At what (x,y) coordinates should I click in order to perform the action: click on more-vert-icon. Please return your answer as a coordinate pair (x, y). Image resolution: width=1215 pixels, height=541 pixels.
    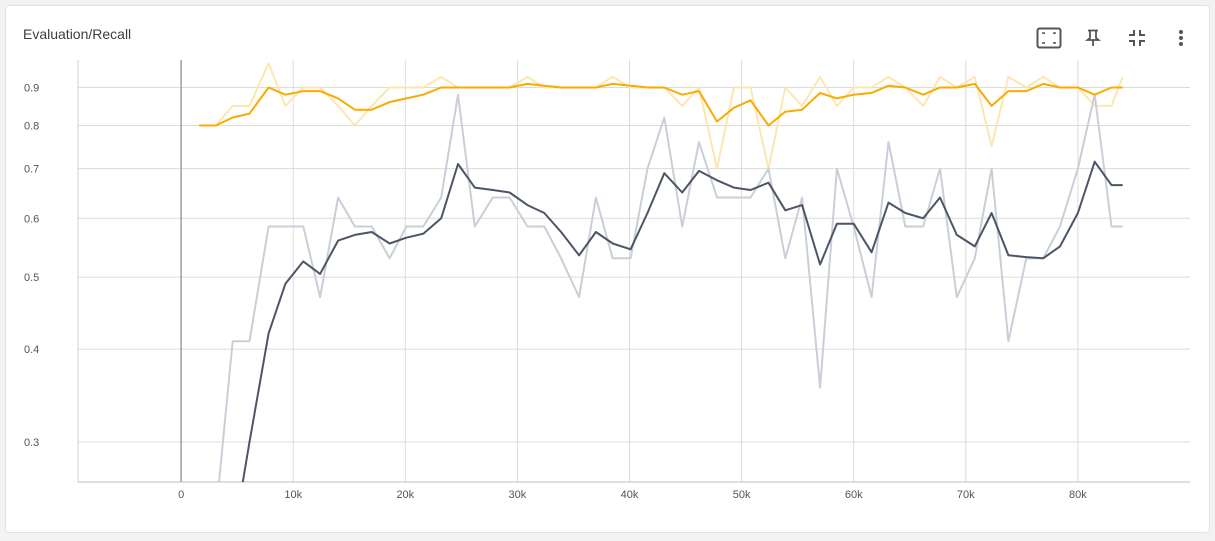
    Looking at the image, I should click on (1181, 38).